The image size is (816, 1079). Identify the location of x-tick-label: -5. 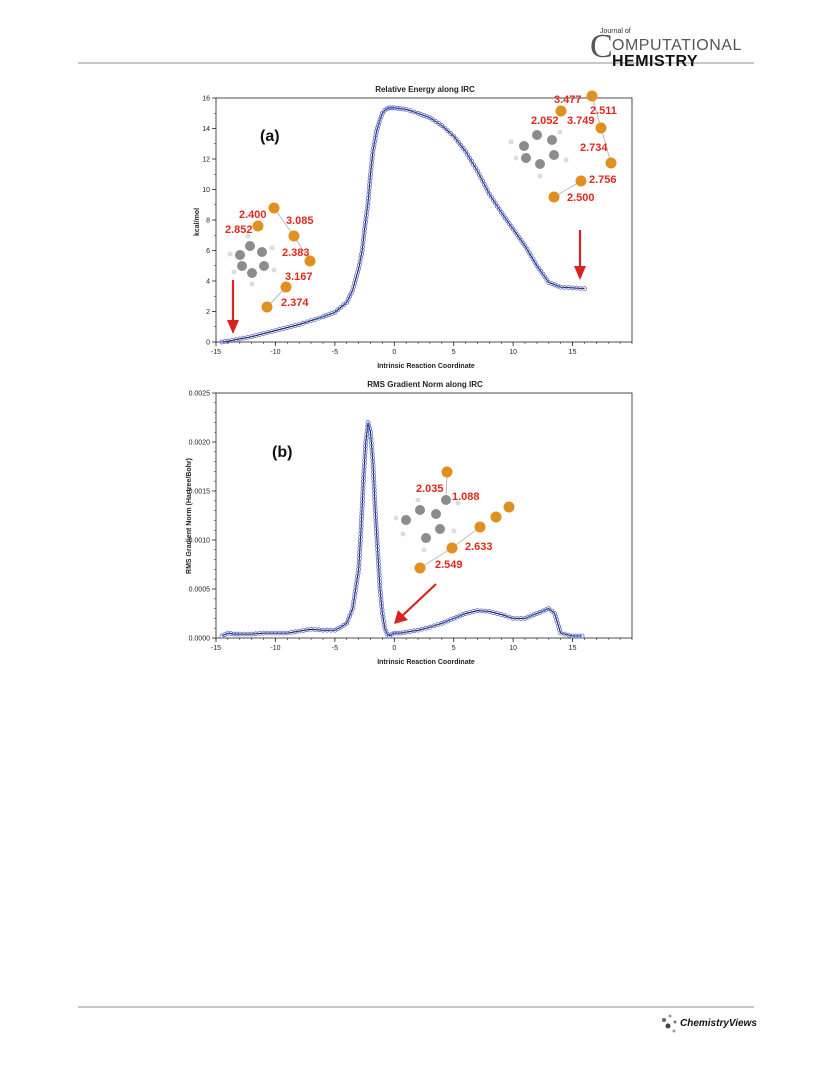
(335, 648).